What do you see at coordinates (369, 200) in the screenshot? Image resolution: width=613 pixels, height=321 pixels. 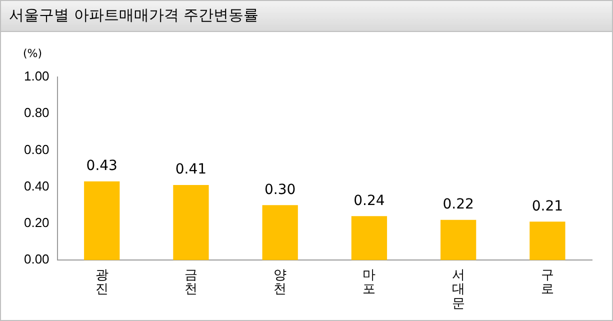 I see `data-label: 0.24` at bounding box center [369, 200].